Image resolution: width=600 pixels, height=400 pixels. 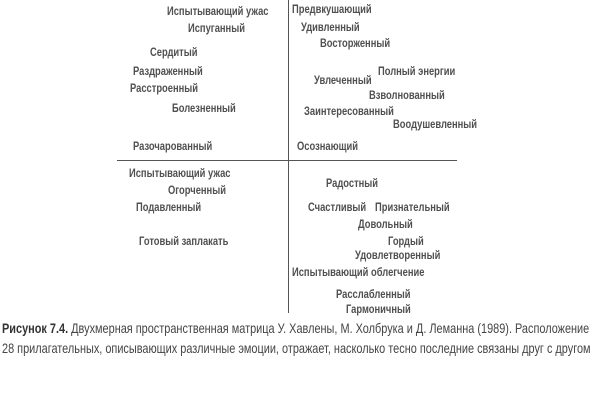 What do you see at coordinates (407, 95) in the screenshot?
I see `emotion-label: Взволнованный` at bounding box center [407, 95].